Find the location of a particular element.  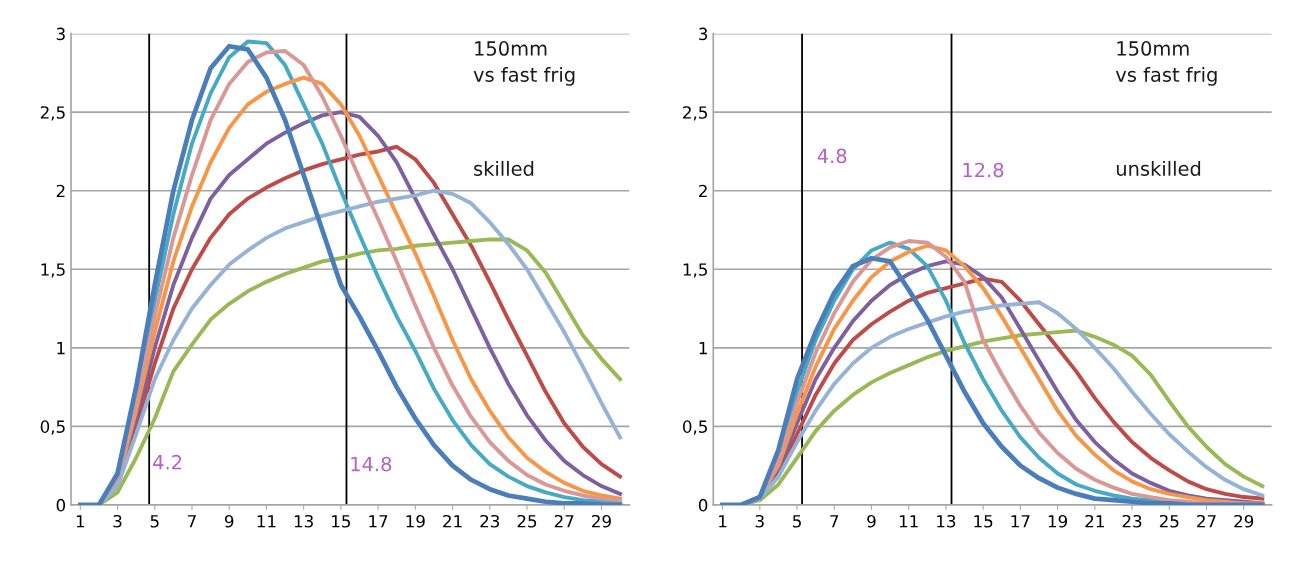

annotation: 14.8 is located at coordinates (371, 464).